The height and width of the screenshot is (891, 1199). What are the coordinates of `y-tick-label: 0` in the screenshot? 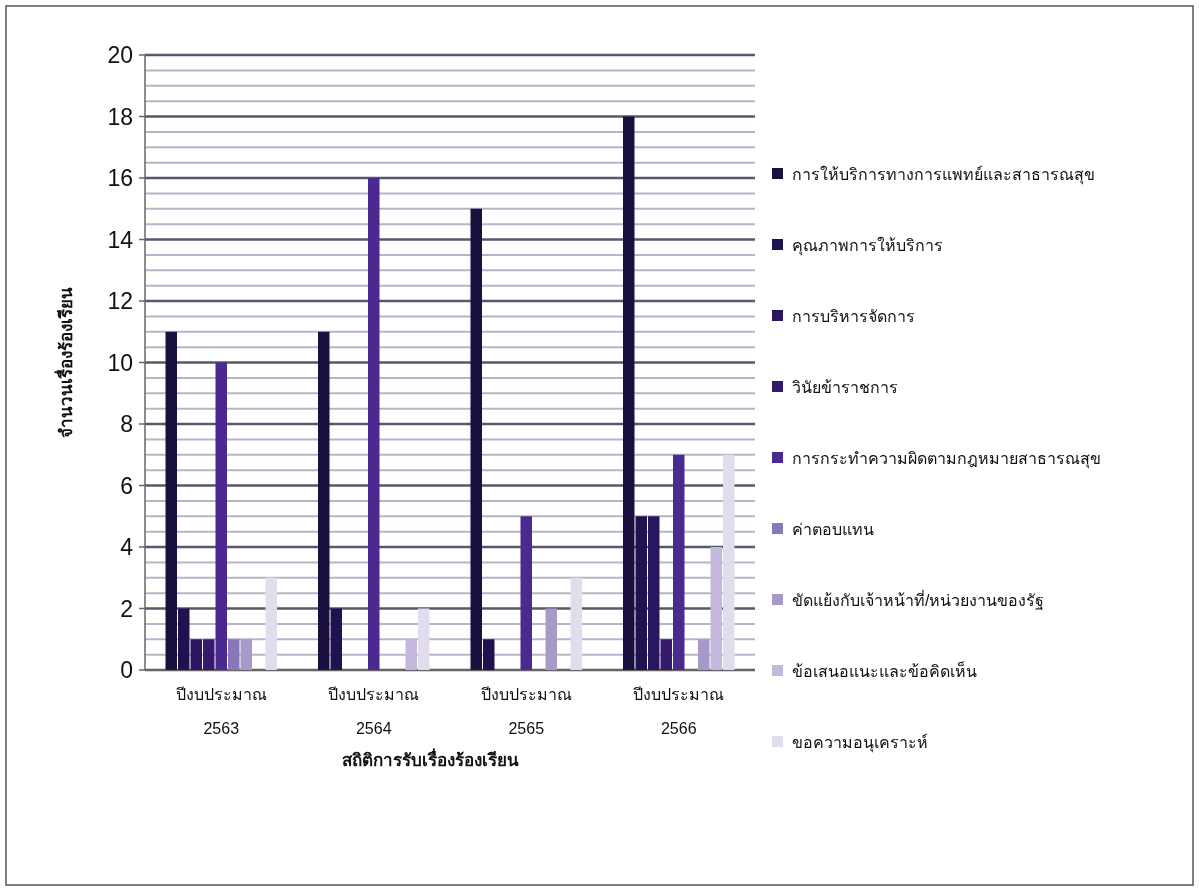 It's located at (126, 670).